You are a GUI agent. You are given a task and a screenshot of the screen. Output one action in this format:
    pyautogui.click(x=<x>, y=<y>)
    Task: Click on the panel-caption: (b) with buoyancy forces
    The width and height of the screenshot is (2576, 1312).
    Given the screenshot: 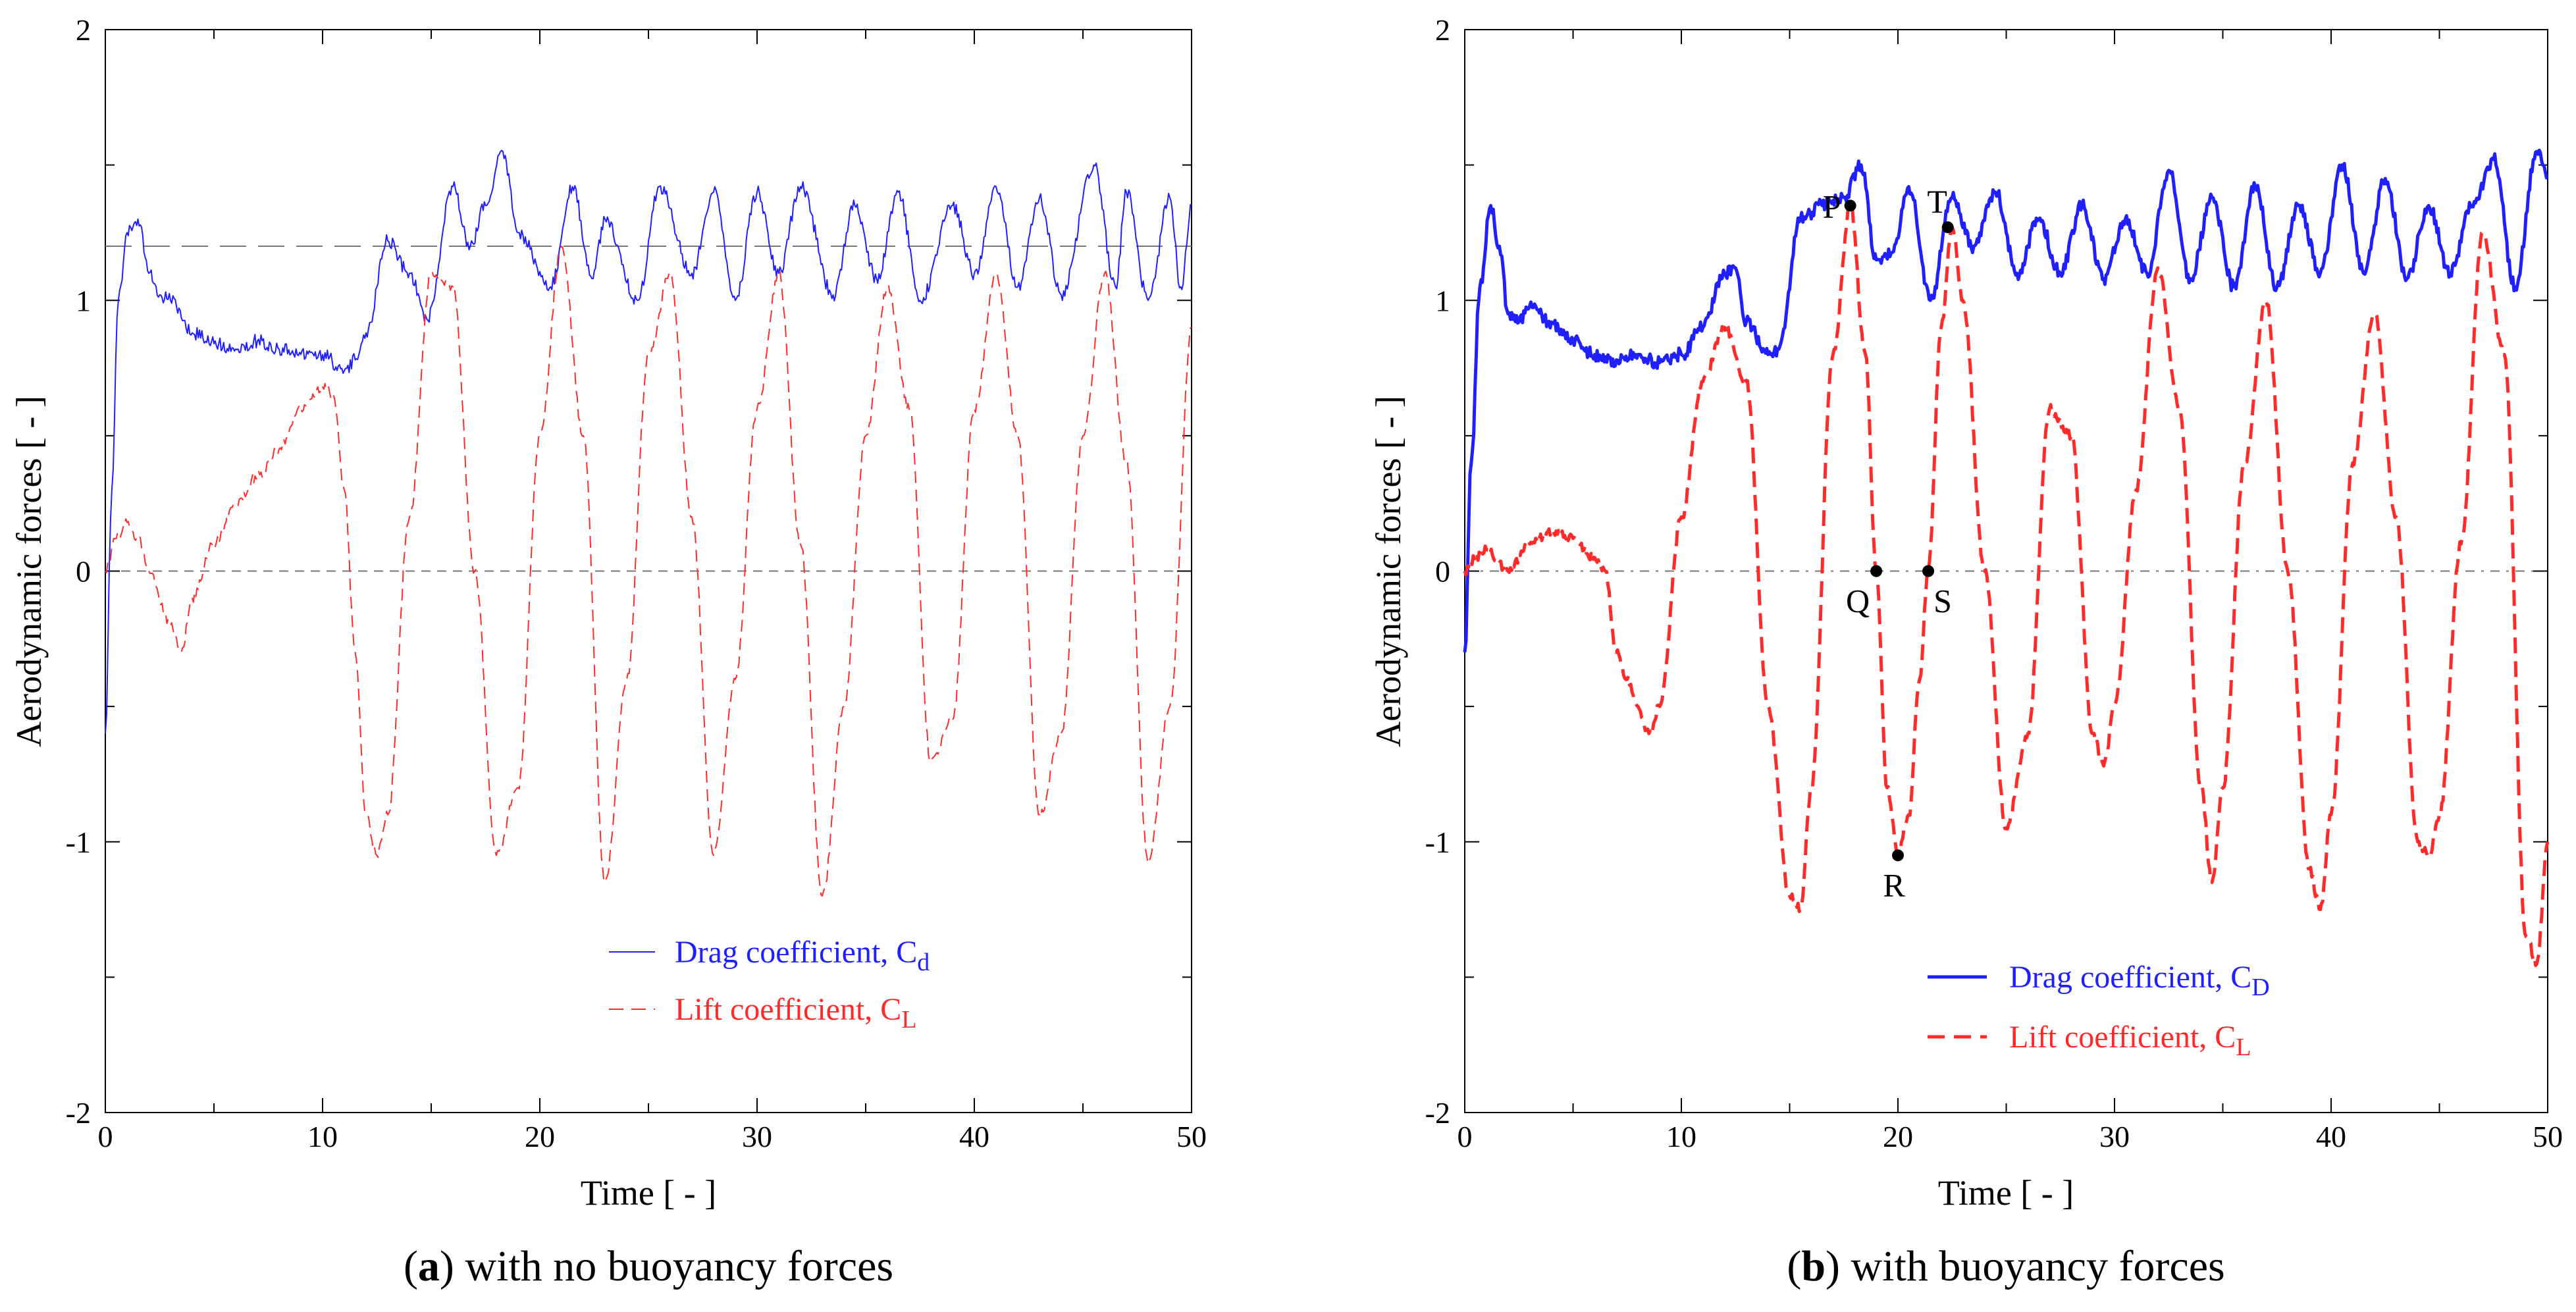 What is the action you would take?
    pyautogui.click(x=2005, y=1266)
    